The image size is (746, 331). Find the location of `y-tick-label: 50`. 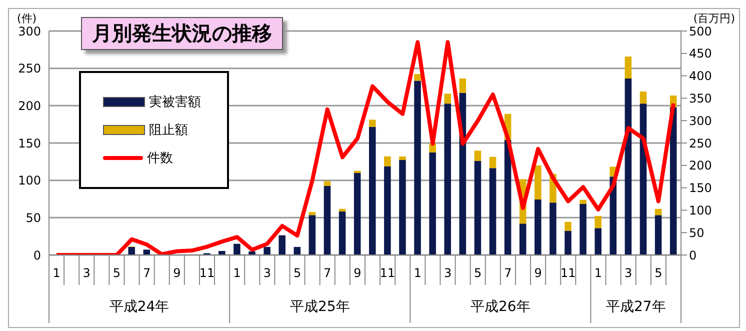

y-tick-label: 50 is located at coordinates (33, 217).